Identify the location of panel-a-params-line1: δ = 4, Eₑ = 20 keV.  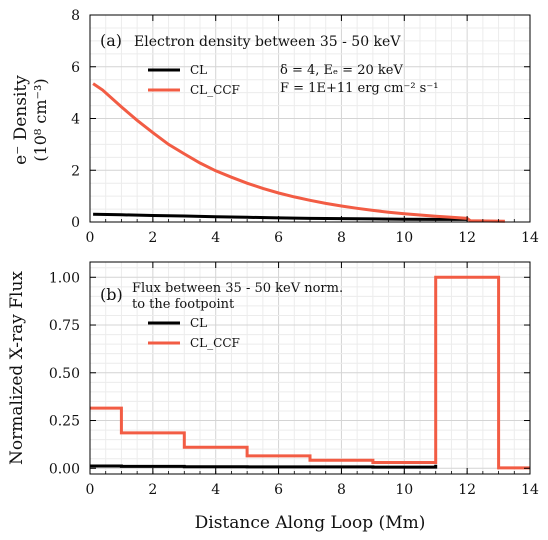
(341, 70).